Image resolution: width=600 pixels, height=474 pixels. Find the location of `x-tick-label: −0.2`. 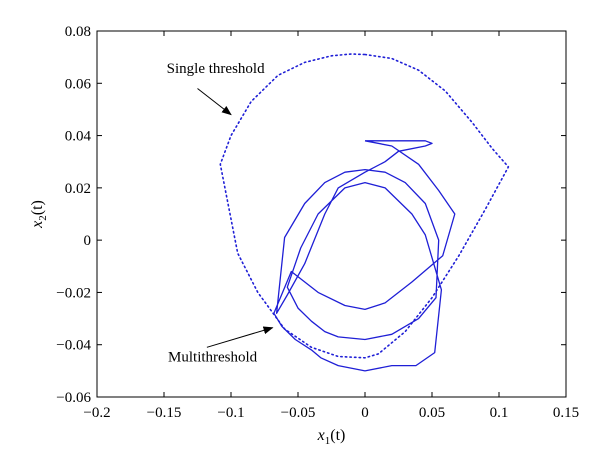

x-tick-label: −0.2 is located at coordinates (96, 413).